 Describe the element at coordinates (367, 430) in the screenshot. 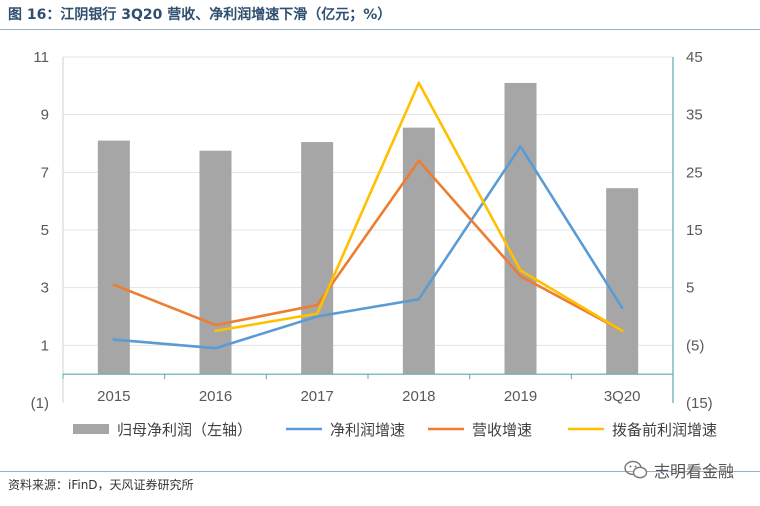

I see `legend-label: 净利润增速` at that location.